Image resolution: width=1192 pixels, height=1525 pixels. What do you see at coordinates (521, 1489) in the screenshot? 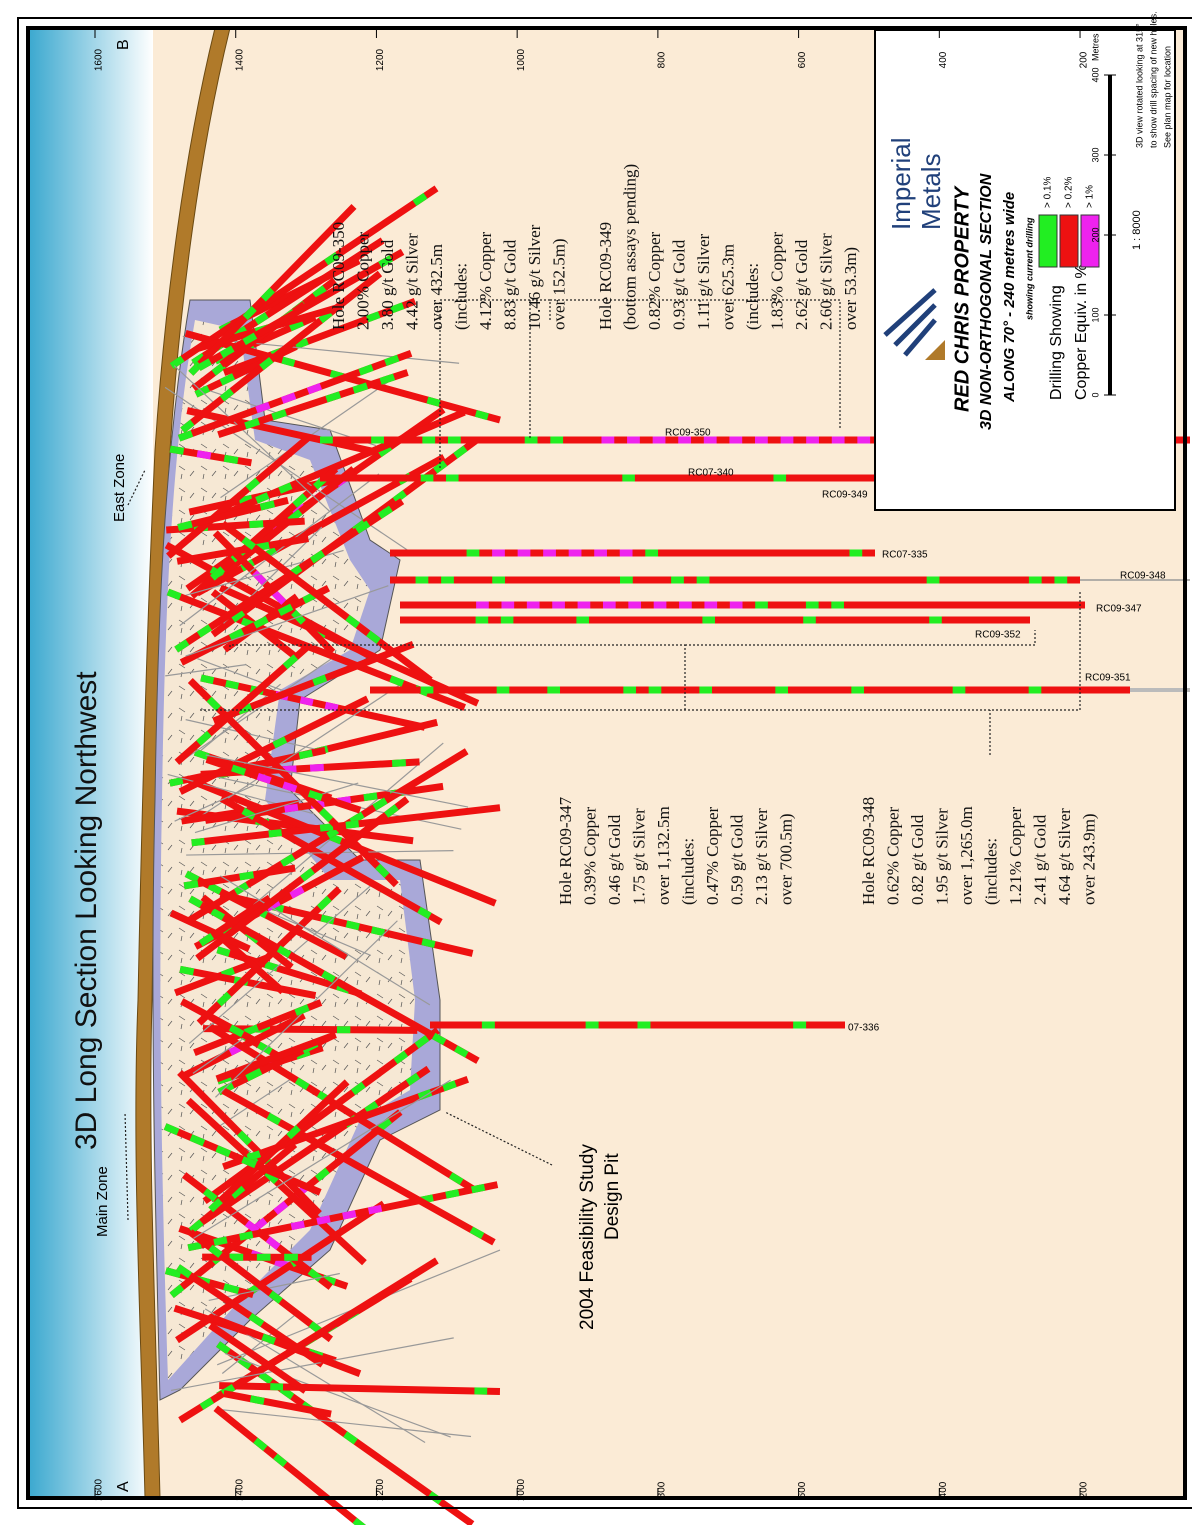
I see `elevation-label: 1000` at bounding box center [521, 1489].